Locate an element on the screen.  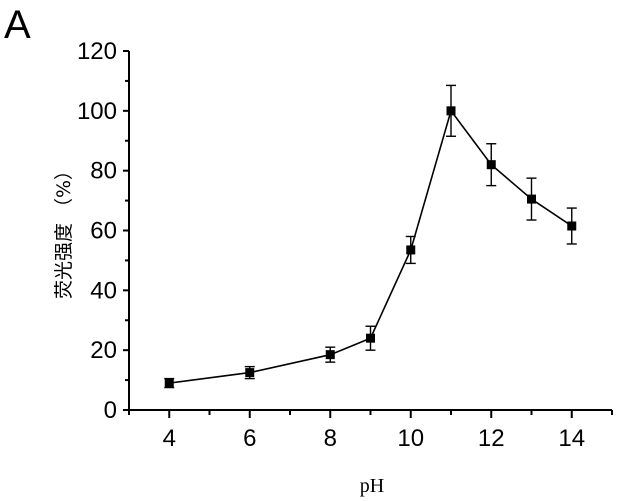
x-tick-label: 6 is located at coordinates (249, 438).